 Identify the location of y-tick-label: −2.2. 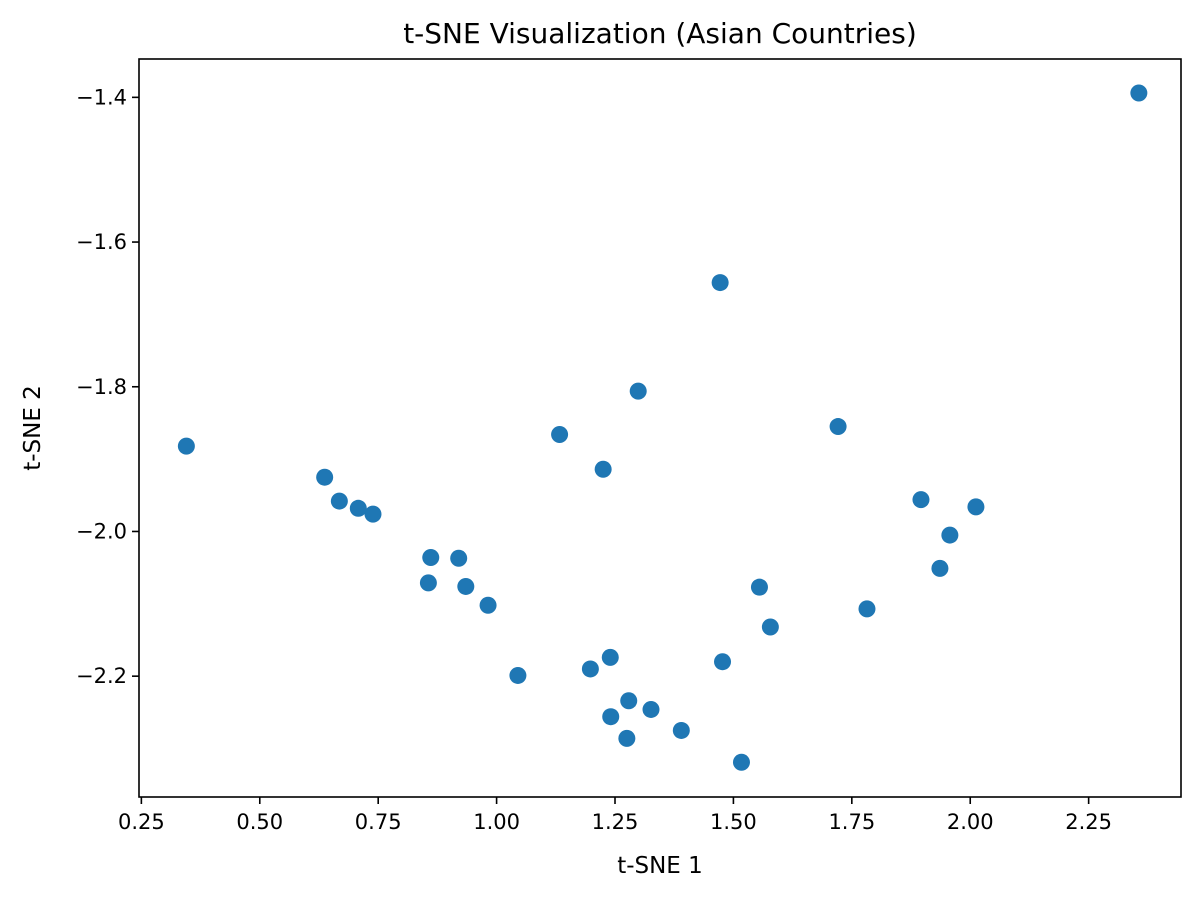
(101, 676).